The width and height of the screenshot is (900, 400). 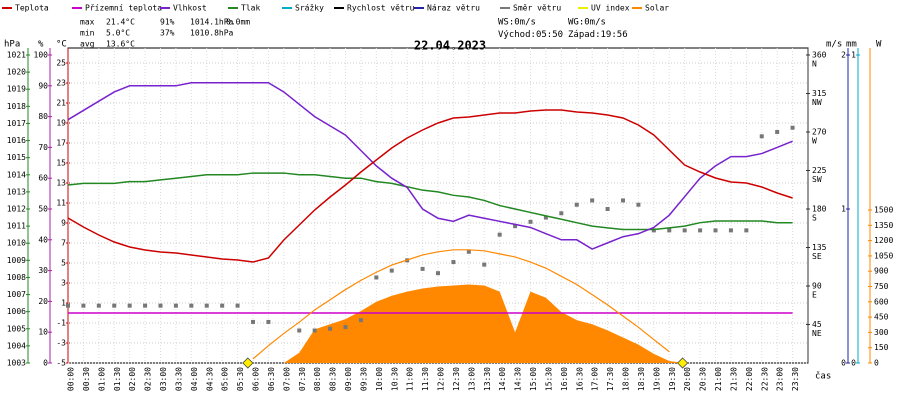 What do you see at coordinates (587, 23) in the screenshot?
I see `wind-gust: WG:0m/s` at bounding box center [587, 23].